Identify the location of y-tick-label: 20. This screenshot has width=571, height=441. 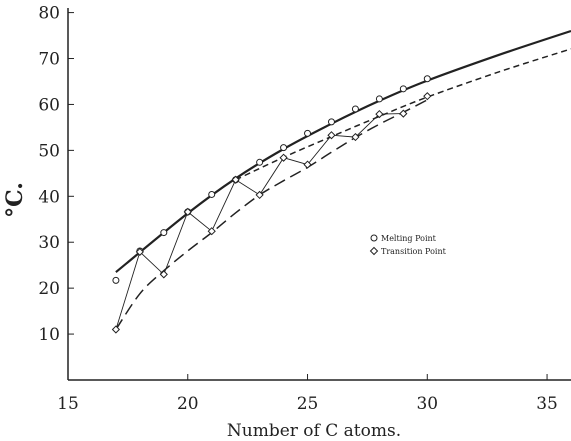
(49, 289).